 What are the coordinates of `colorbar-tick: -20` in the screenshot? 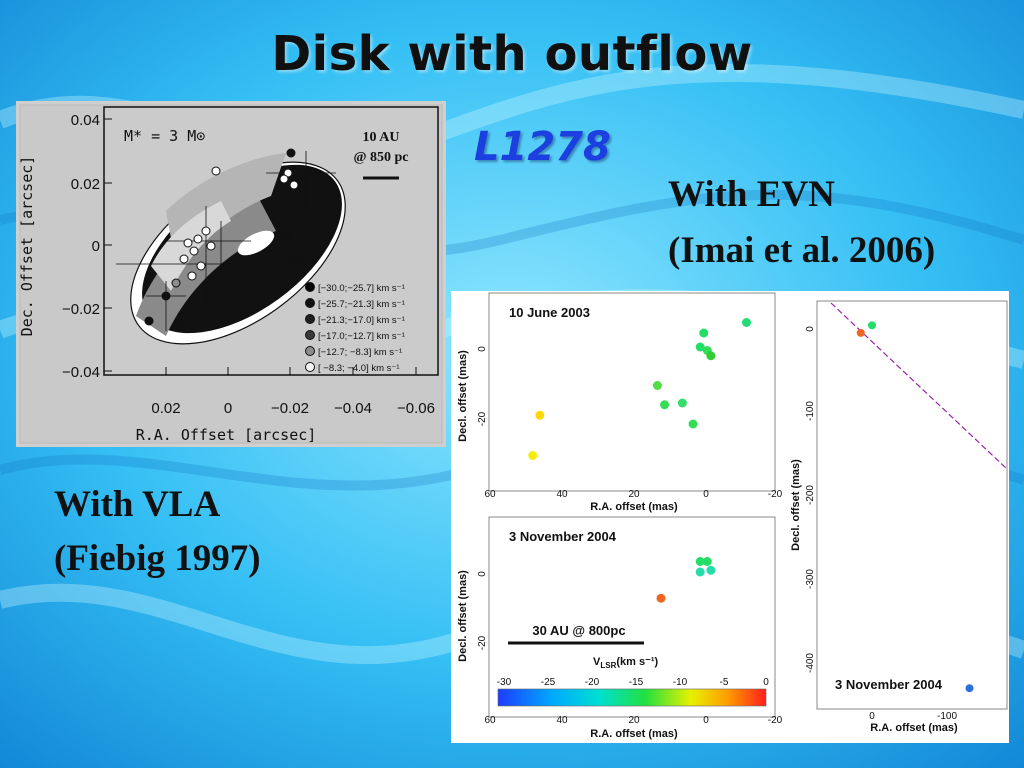 It's located at (592, 682).